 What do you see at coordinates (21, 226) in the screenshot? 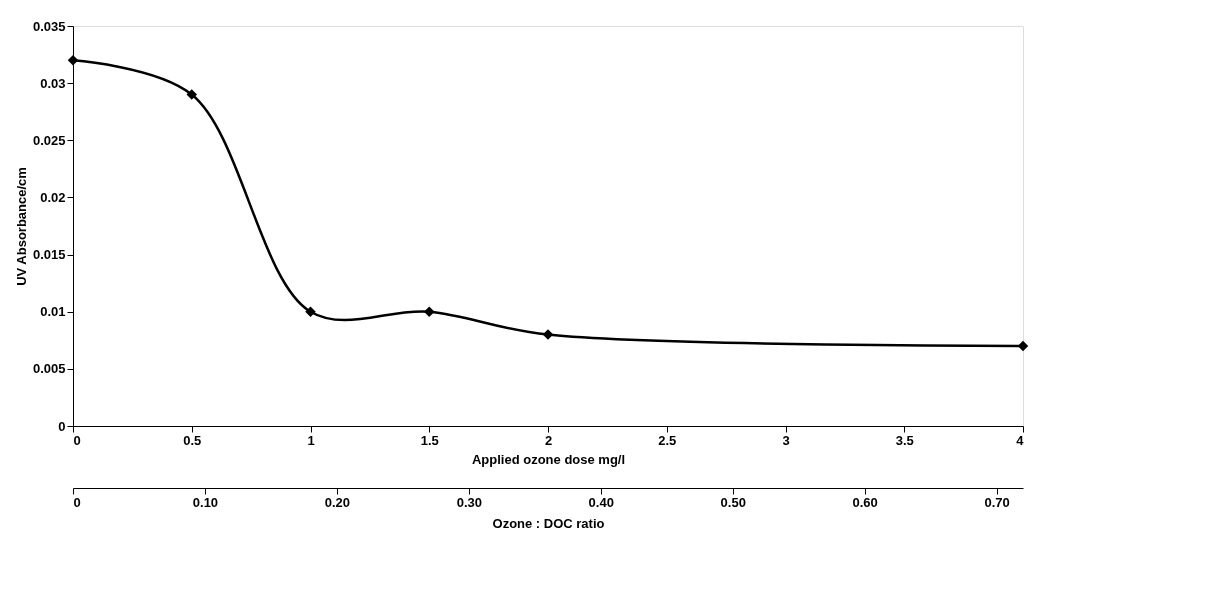
I see `y-axis-title: UV Absorbance/cm` at bounding box center [21, 226].